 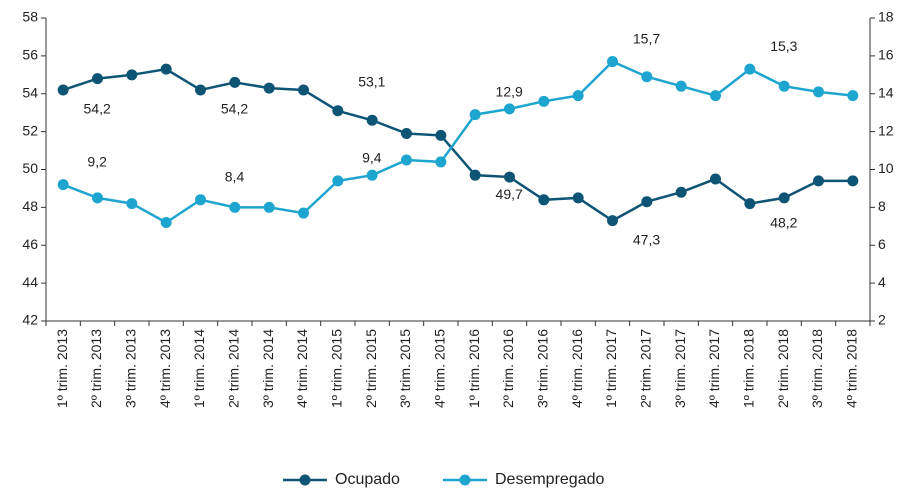 I want to click on y2-tick-label: 12, so click(x=886, y=130).